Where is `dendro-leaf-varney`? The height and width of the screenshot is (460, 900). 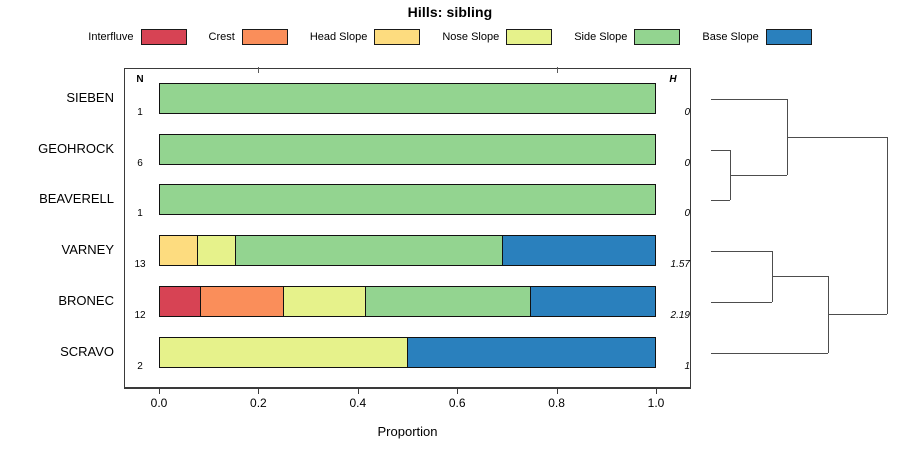
dendro-leaf-varney is located at coordinates (742, 251).